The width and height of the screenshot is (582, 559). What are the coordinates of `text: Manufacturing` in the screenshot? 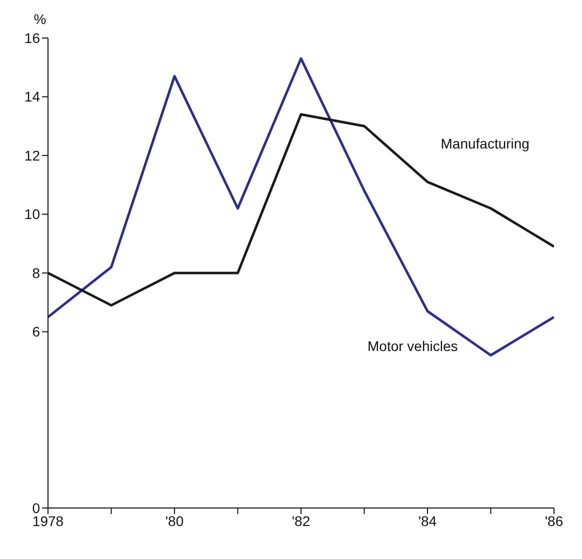 It's located at (485, 143).